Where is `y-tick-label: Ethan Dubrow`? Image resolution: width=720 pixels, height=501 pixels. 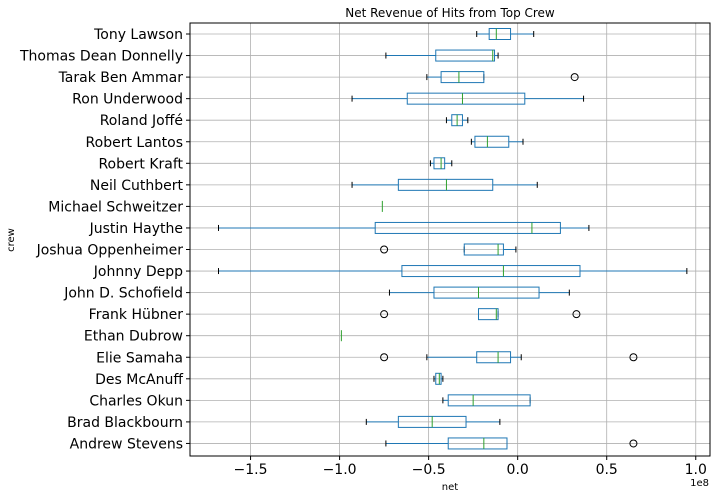
y-tick-label: Ethan Dubrow is located at coordinates (133, 337).